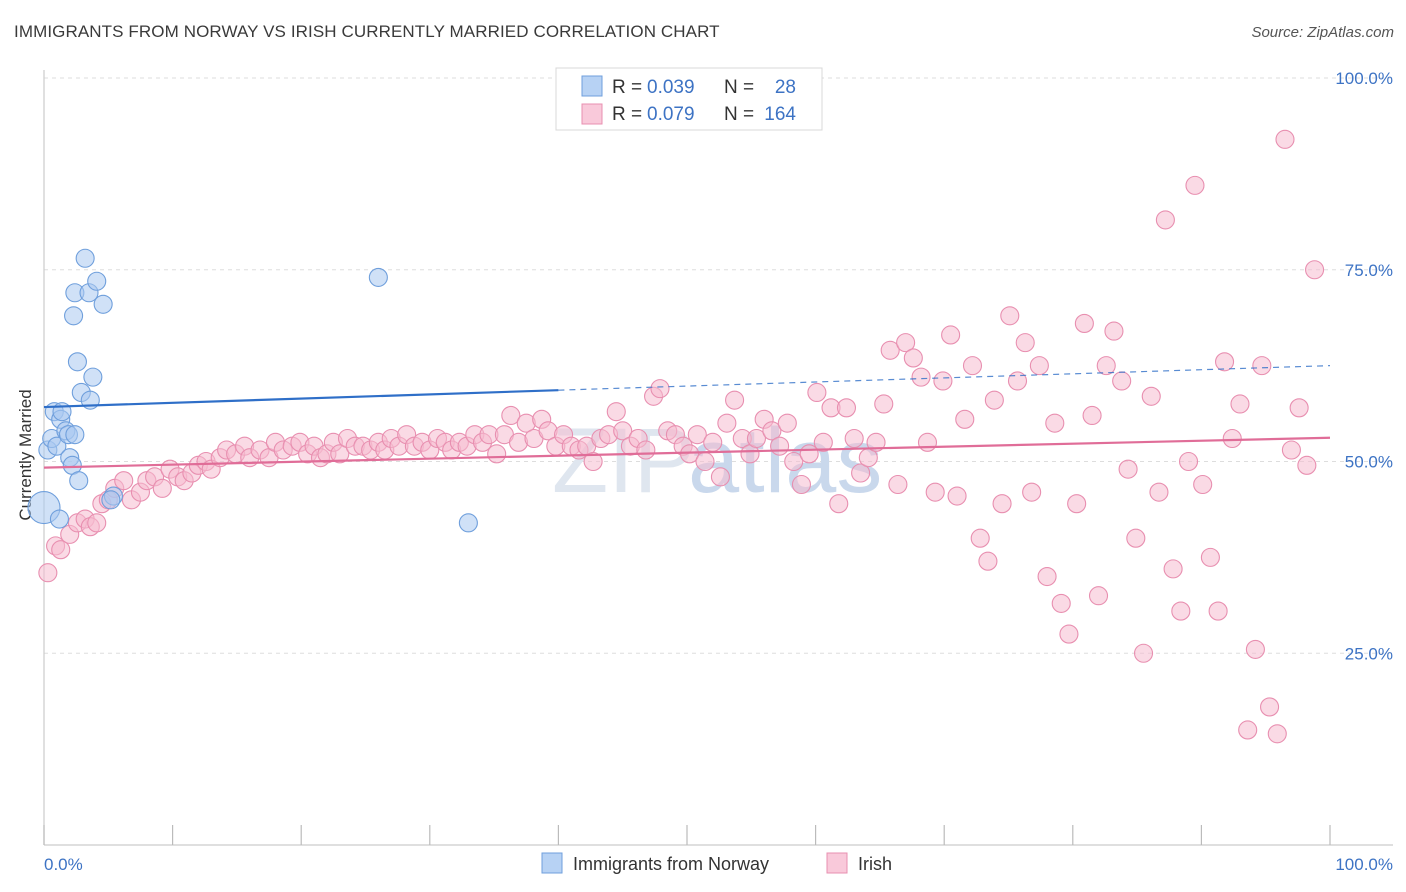 This screenshot has height=892, width=1406. What do you see at coordinates (552, 863) in the screenshot?
I see `norway-series-swatch` at bounding box center [552, 863].